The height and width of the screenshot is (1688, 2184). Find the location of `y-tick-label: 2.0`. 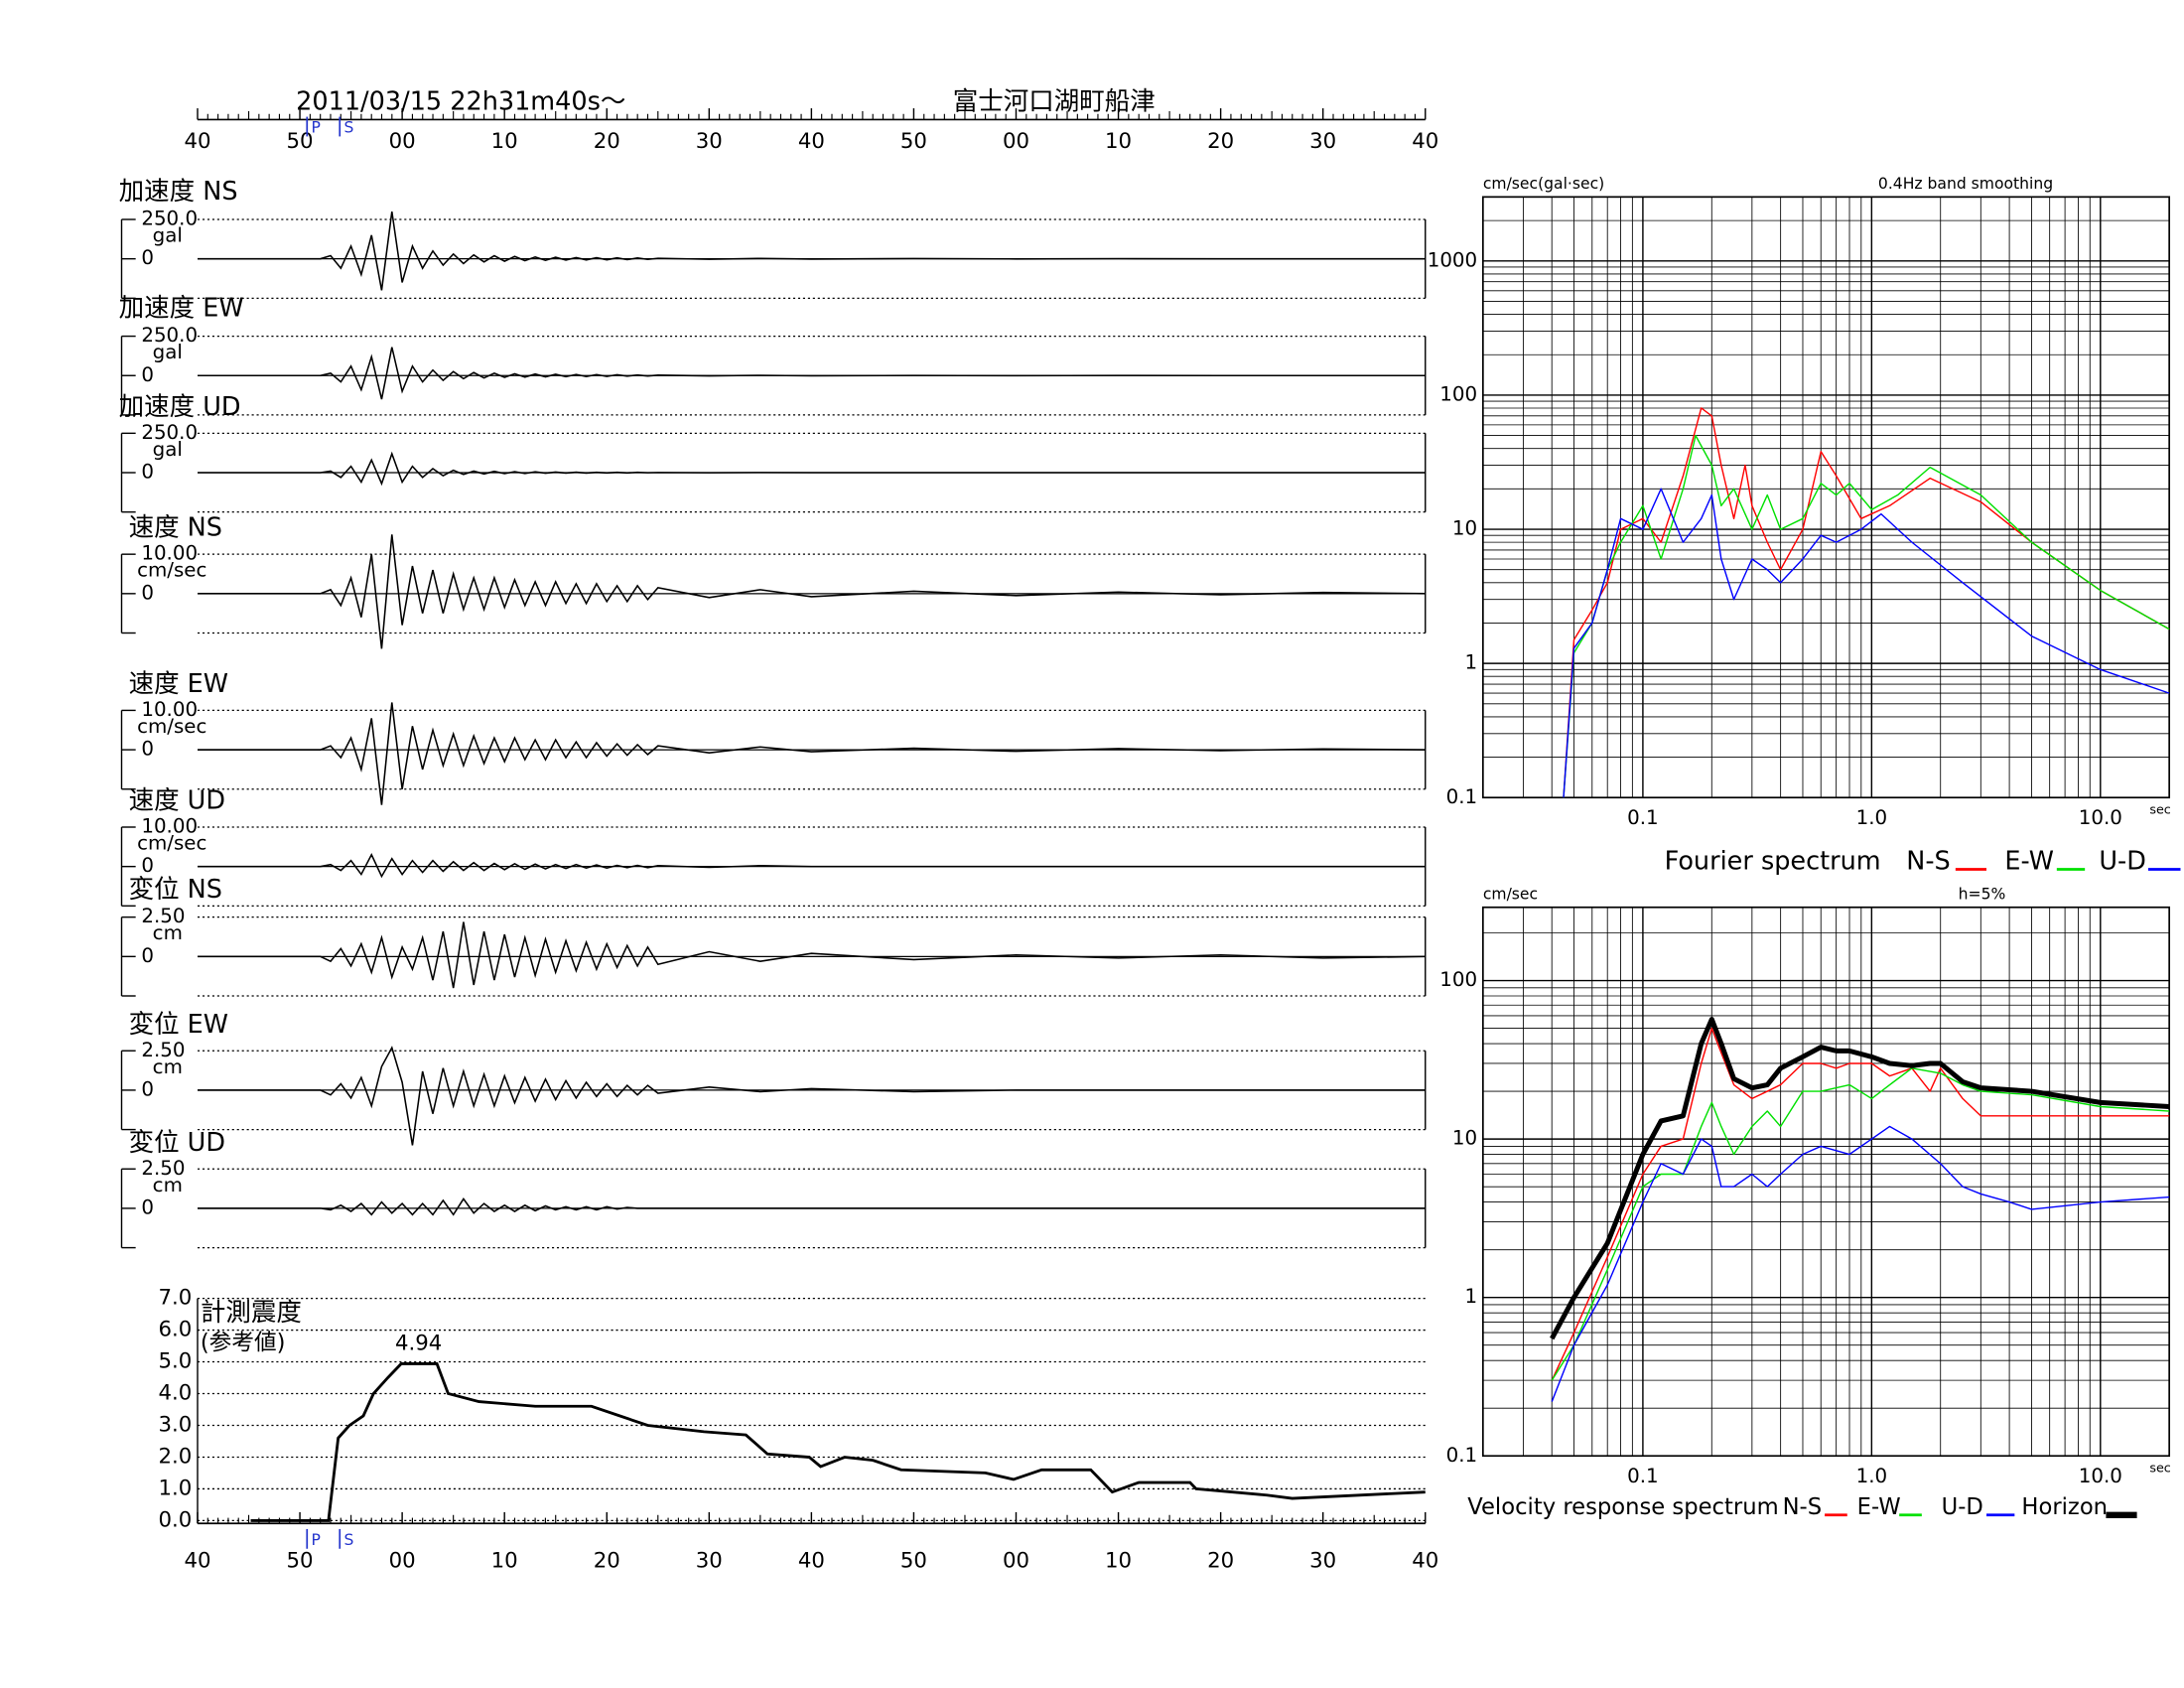

y-tick-label: 2.0 is located at coordinates (176, 1456).